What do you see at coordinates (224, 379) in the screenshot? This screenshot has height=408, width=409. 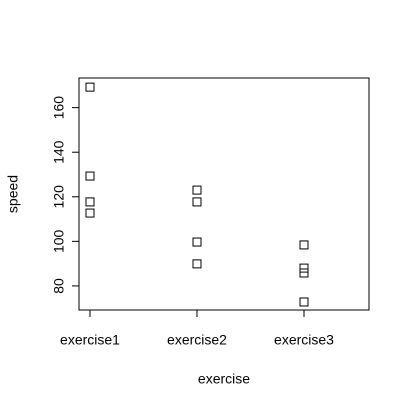 I see `x-axis-label: exercise` at bounding box center [224, 379].